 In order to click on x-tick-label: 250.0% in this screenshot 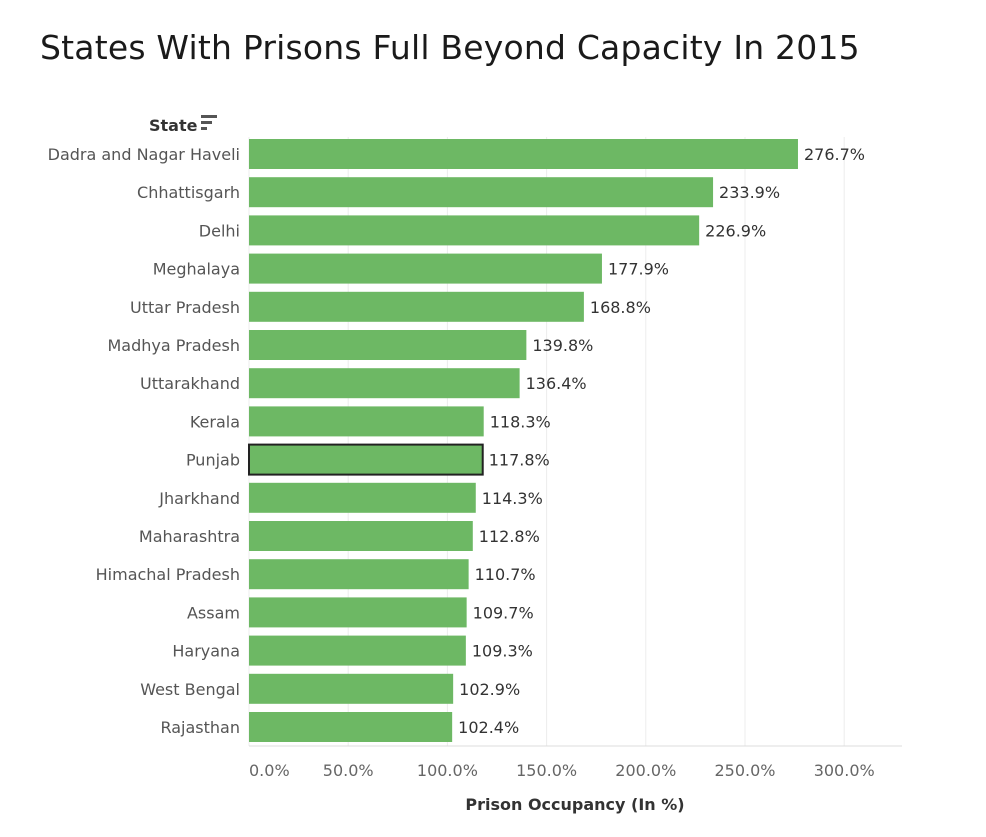, I will do `click(744, 770)`.